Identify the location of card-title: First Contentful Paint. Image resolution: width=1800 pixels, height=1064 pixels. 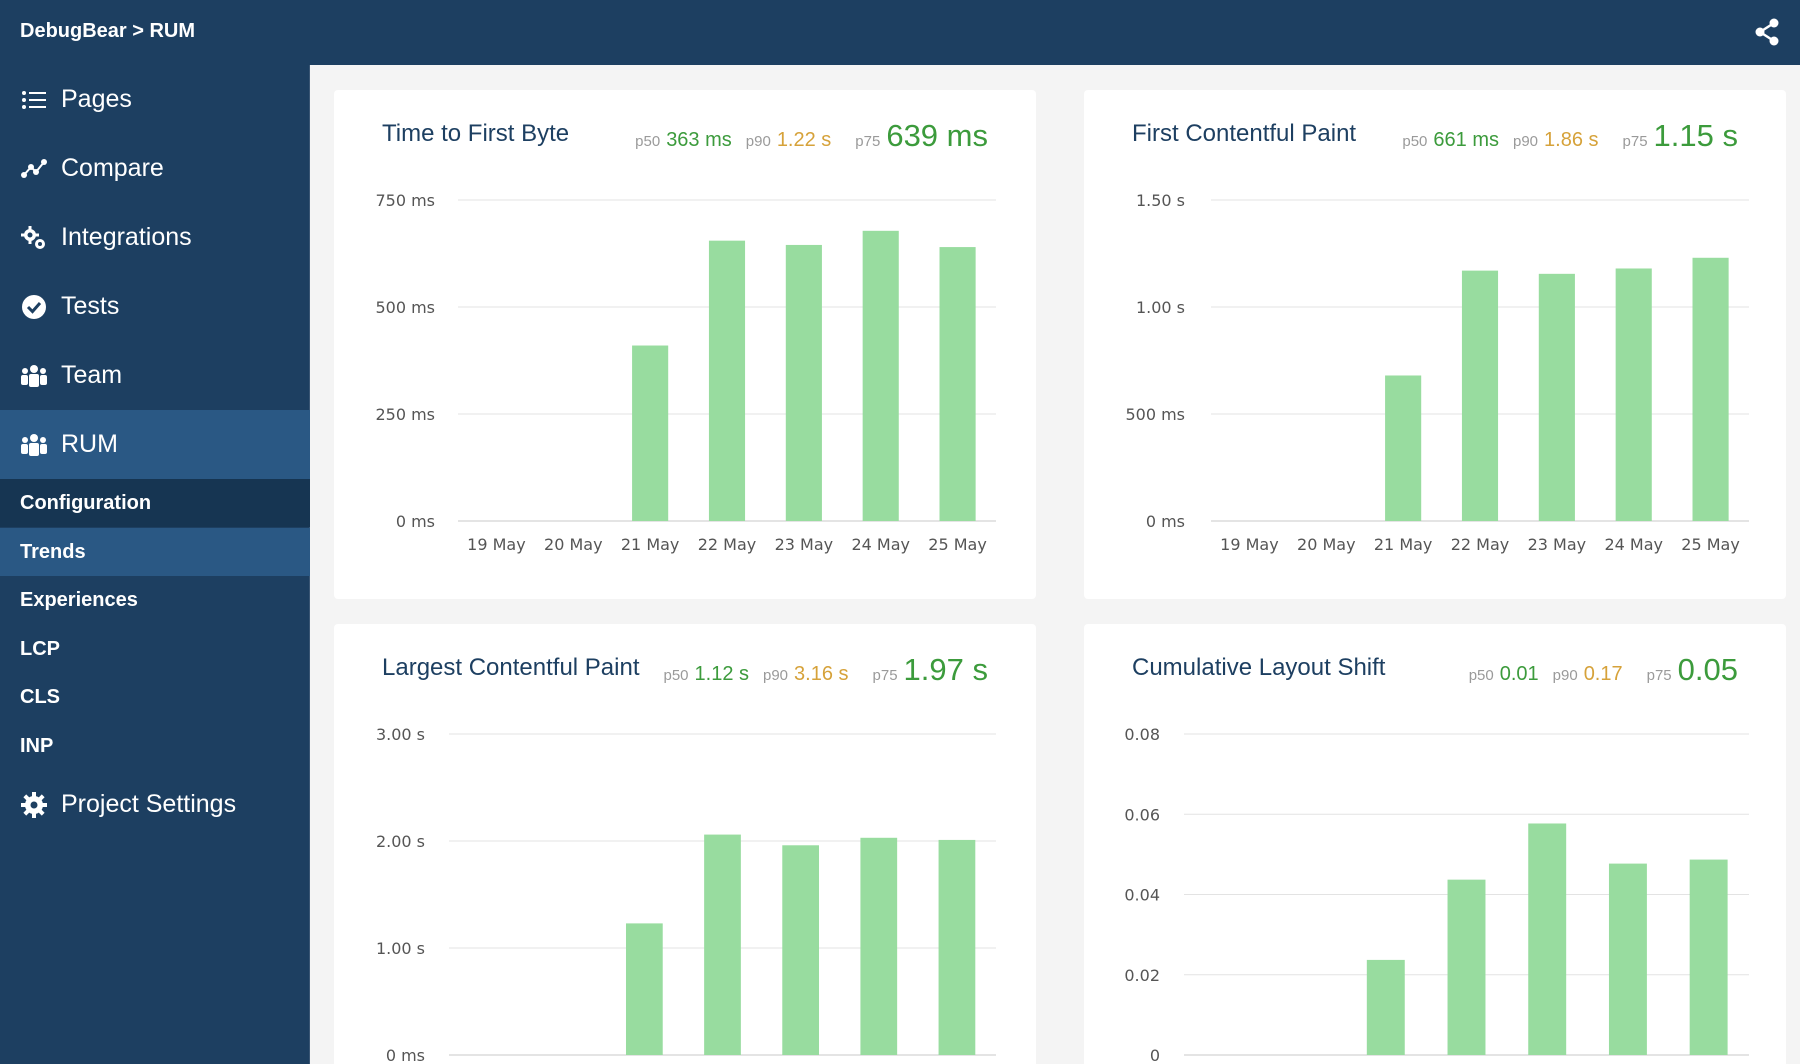
(1244, 133).